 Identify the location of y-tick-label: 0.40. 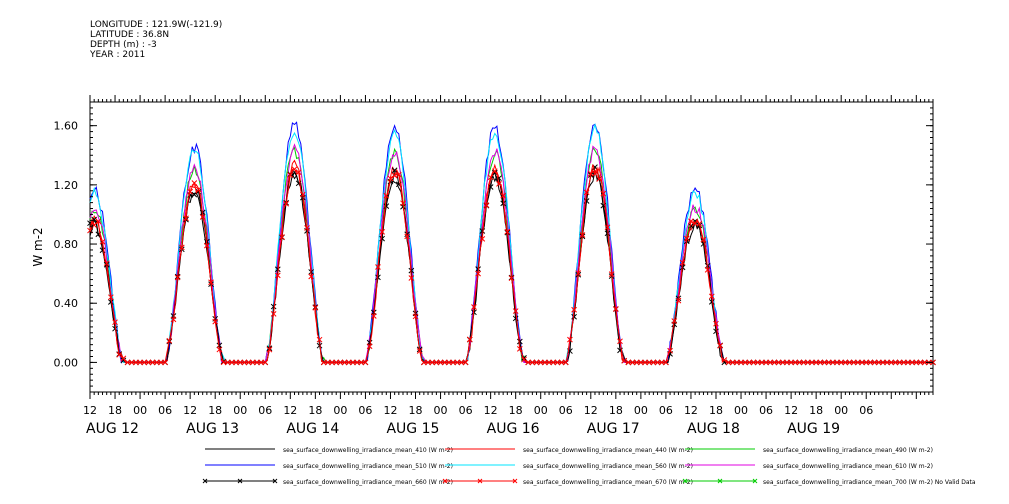
(66, 303).